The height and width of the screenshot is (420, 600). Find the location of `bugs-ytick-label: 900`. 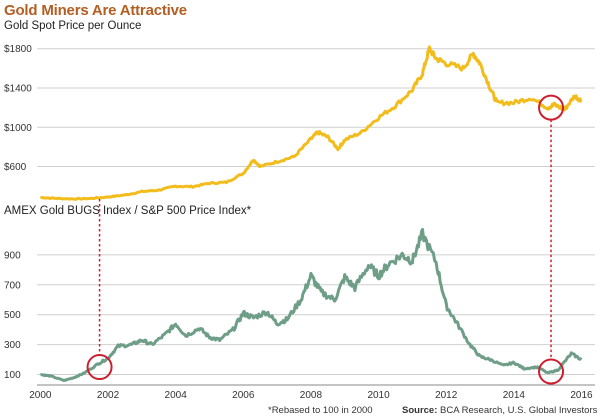

bugs-ytick-label: 900 is located at coordinates (12, 255).